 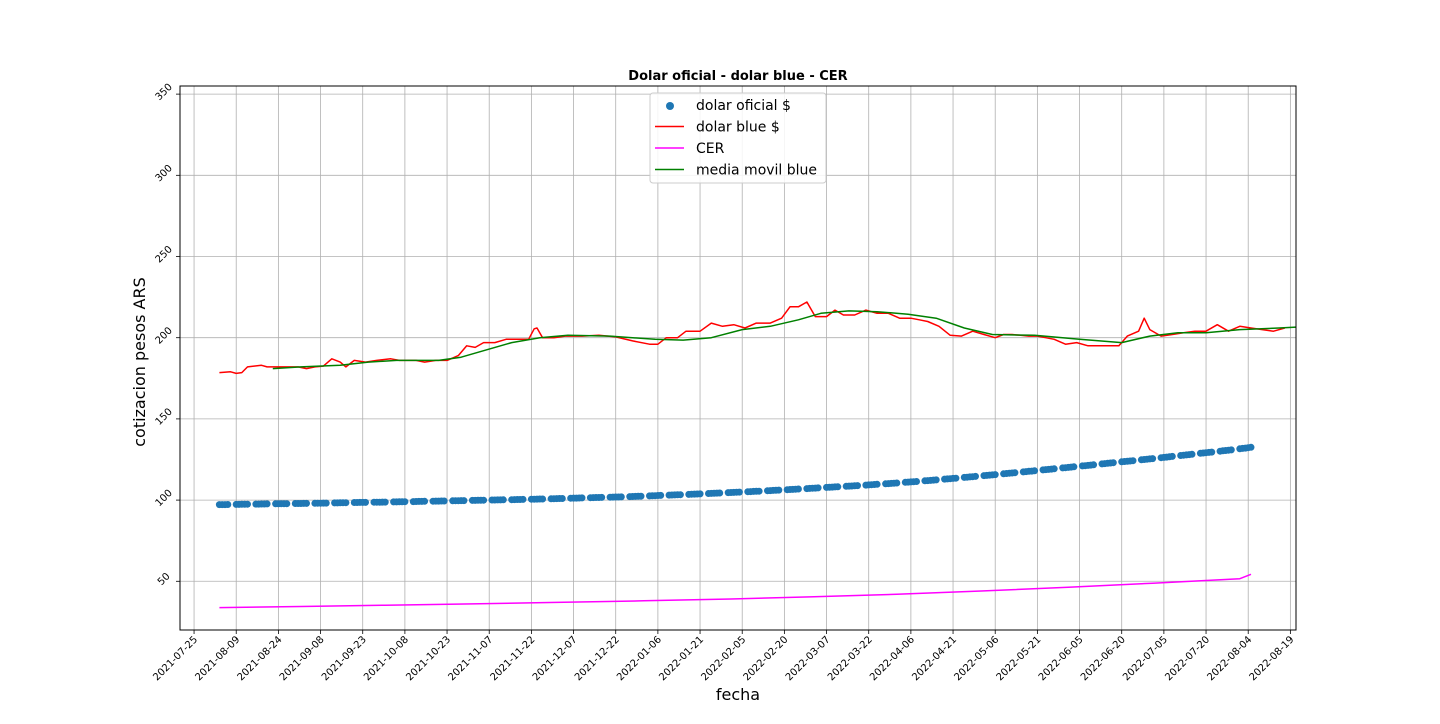 I want to click on legend-label: dolar blue $, so click(x=738, y=128).